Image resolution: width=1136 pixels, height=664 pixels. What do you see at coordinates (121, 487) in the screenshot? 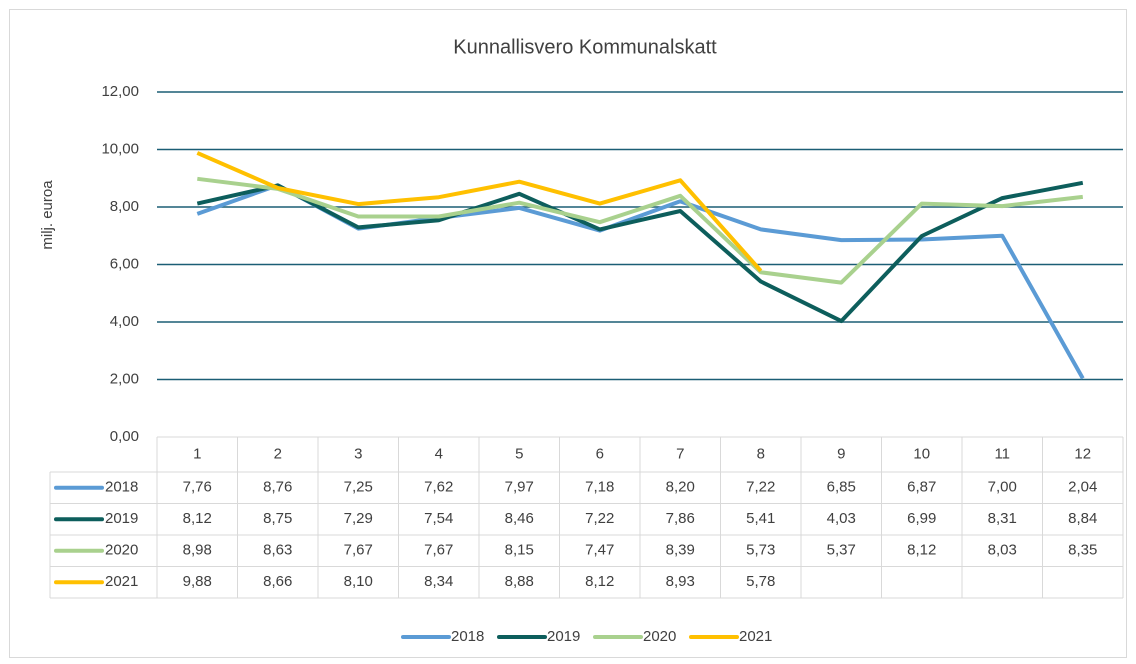
I see `table-series-name: 2018` at bounding box center [121, 487].